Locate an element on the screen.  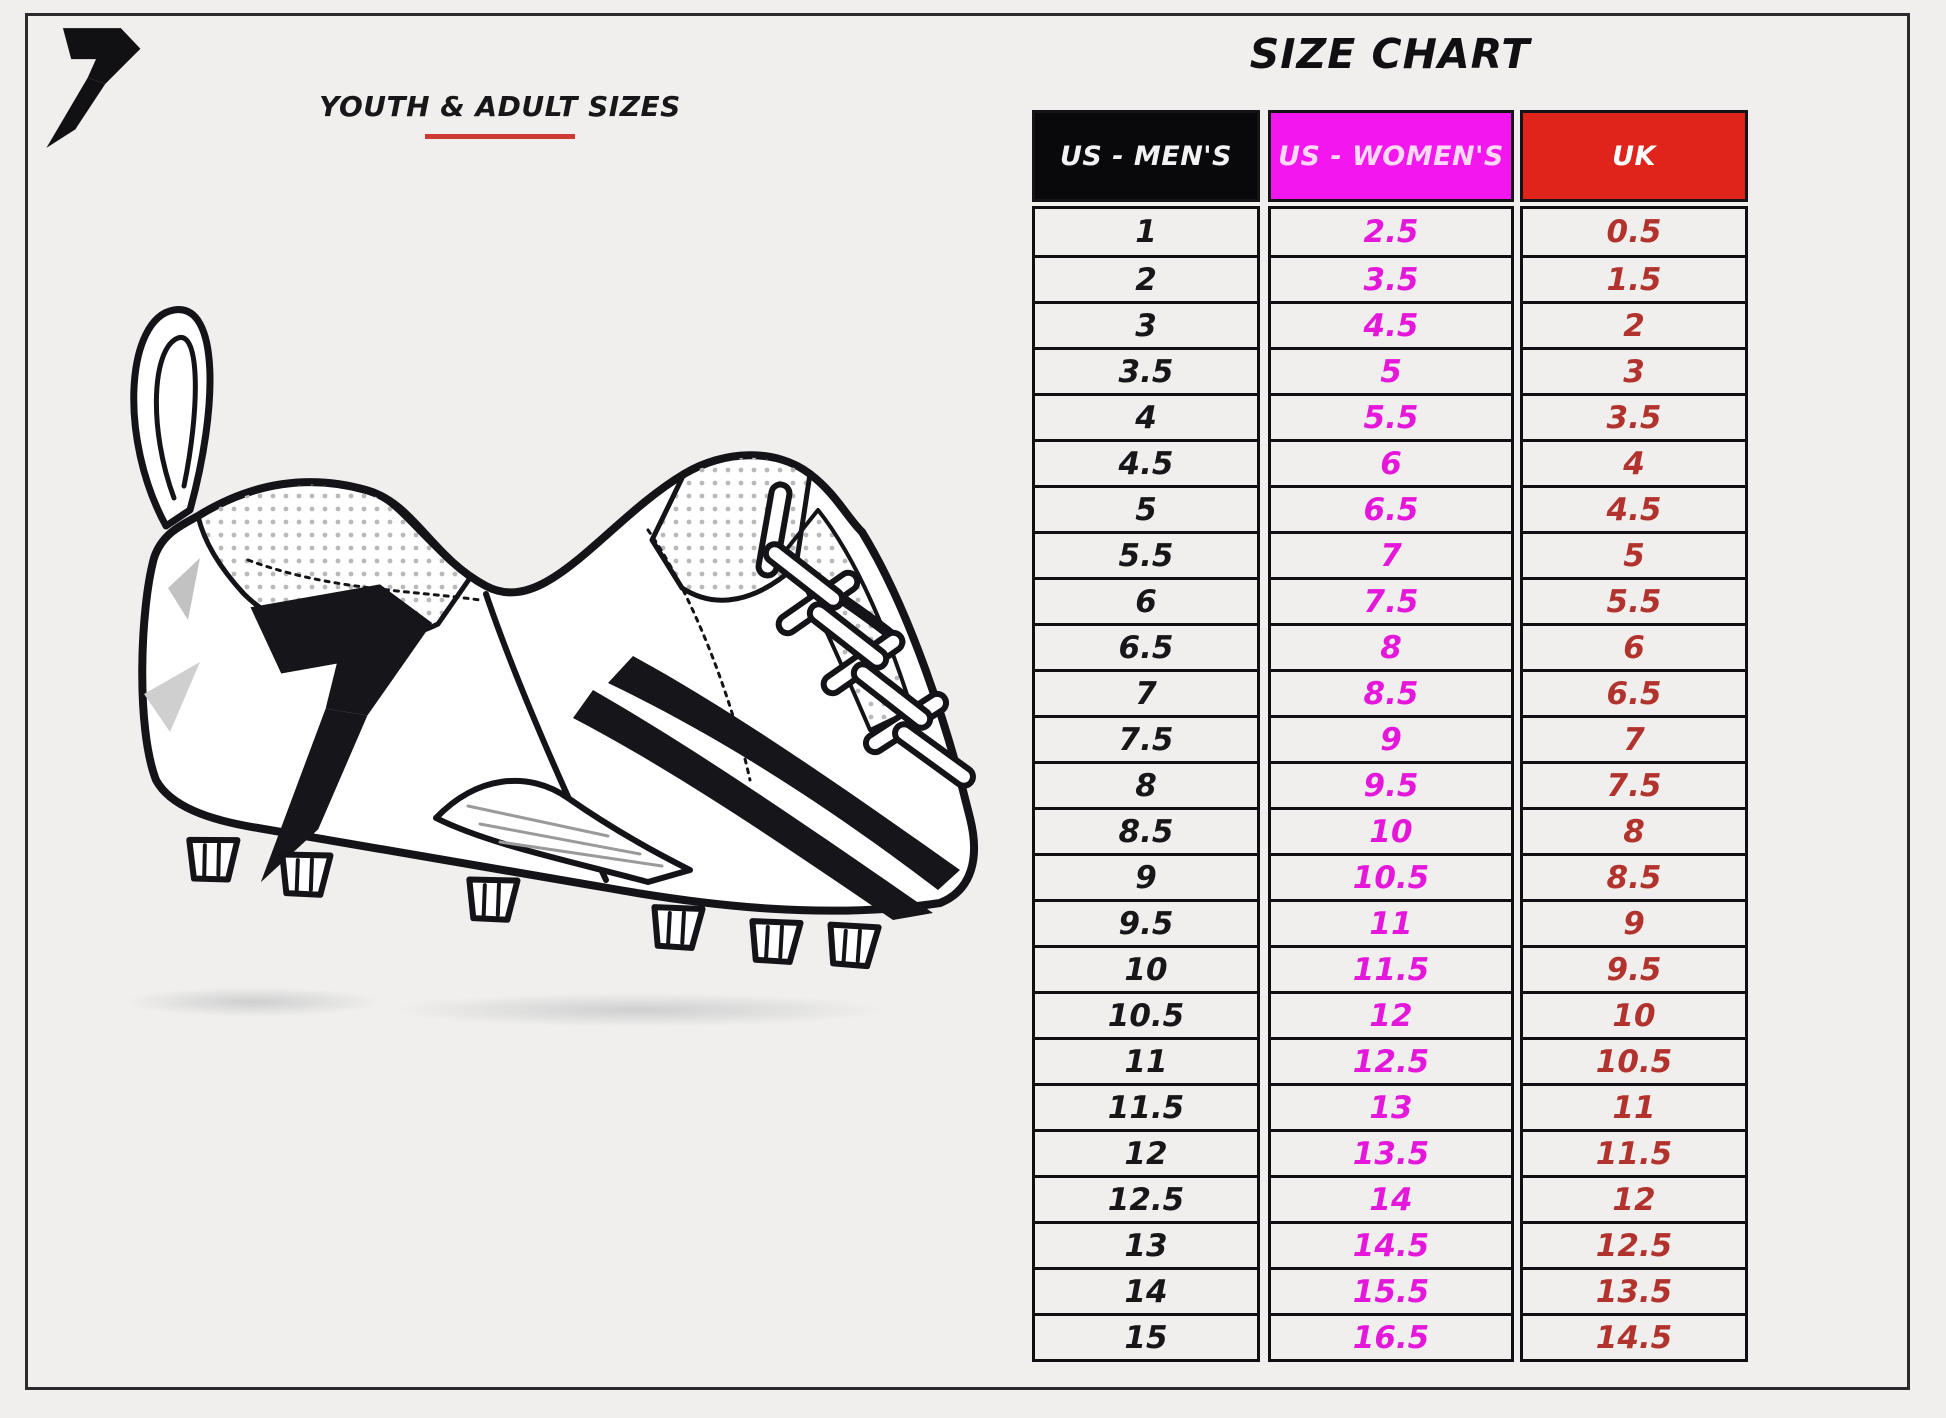
phenom-logo-on-shoe is located at coordinates (341, 733).